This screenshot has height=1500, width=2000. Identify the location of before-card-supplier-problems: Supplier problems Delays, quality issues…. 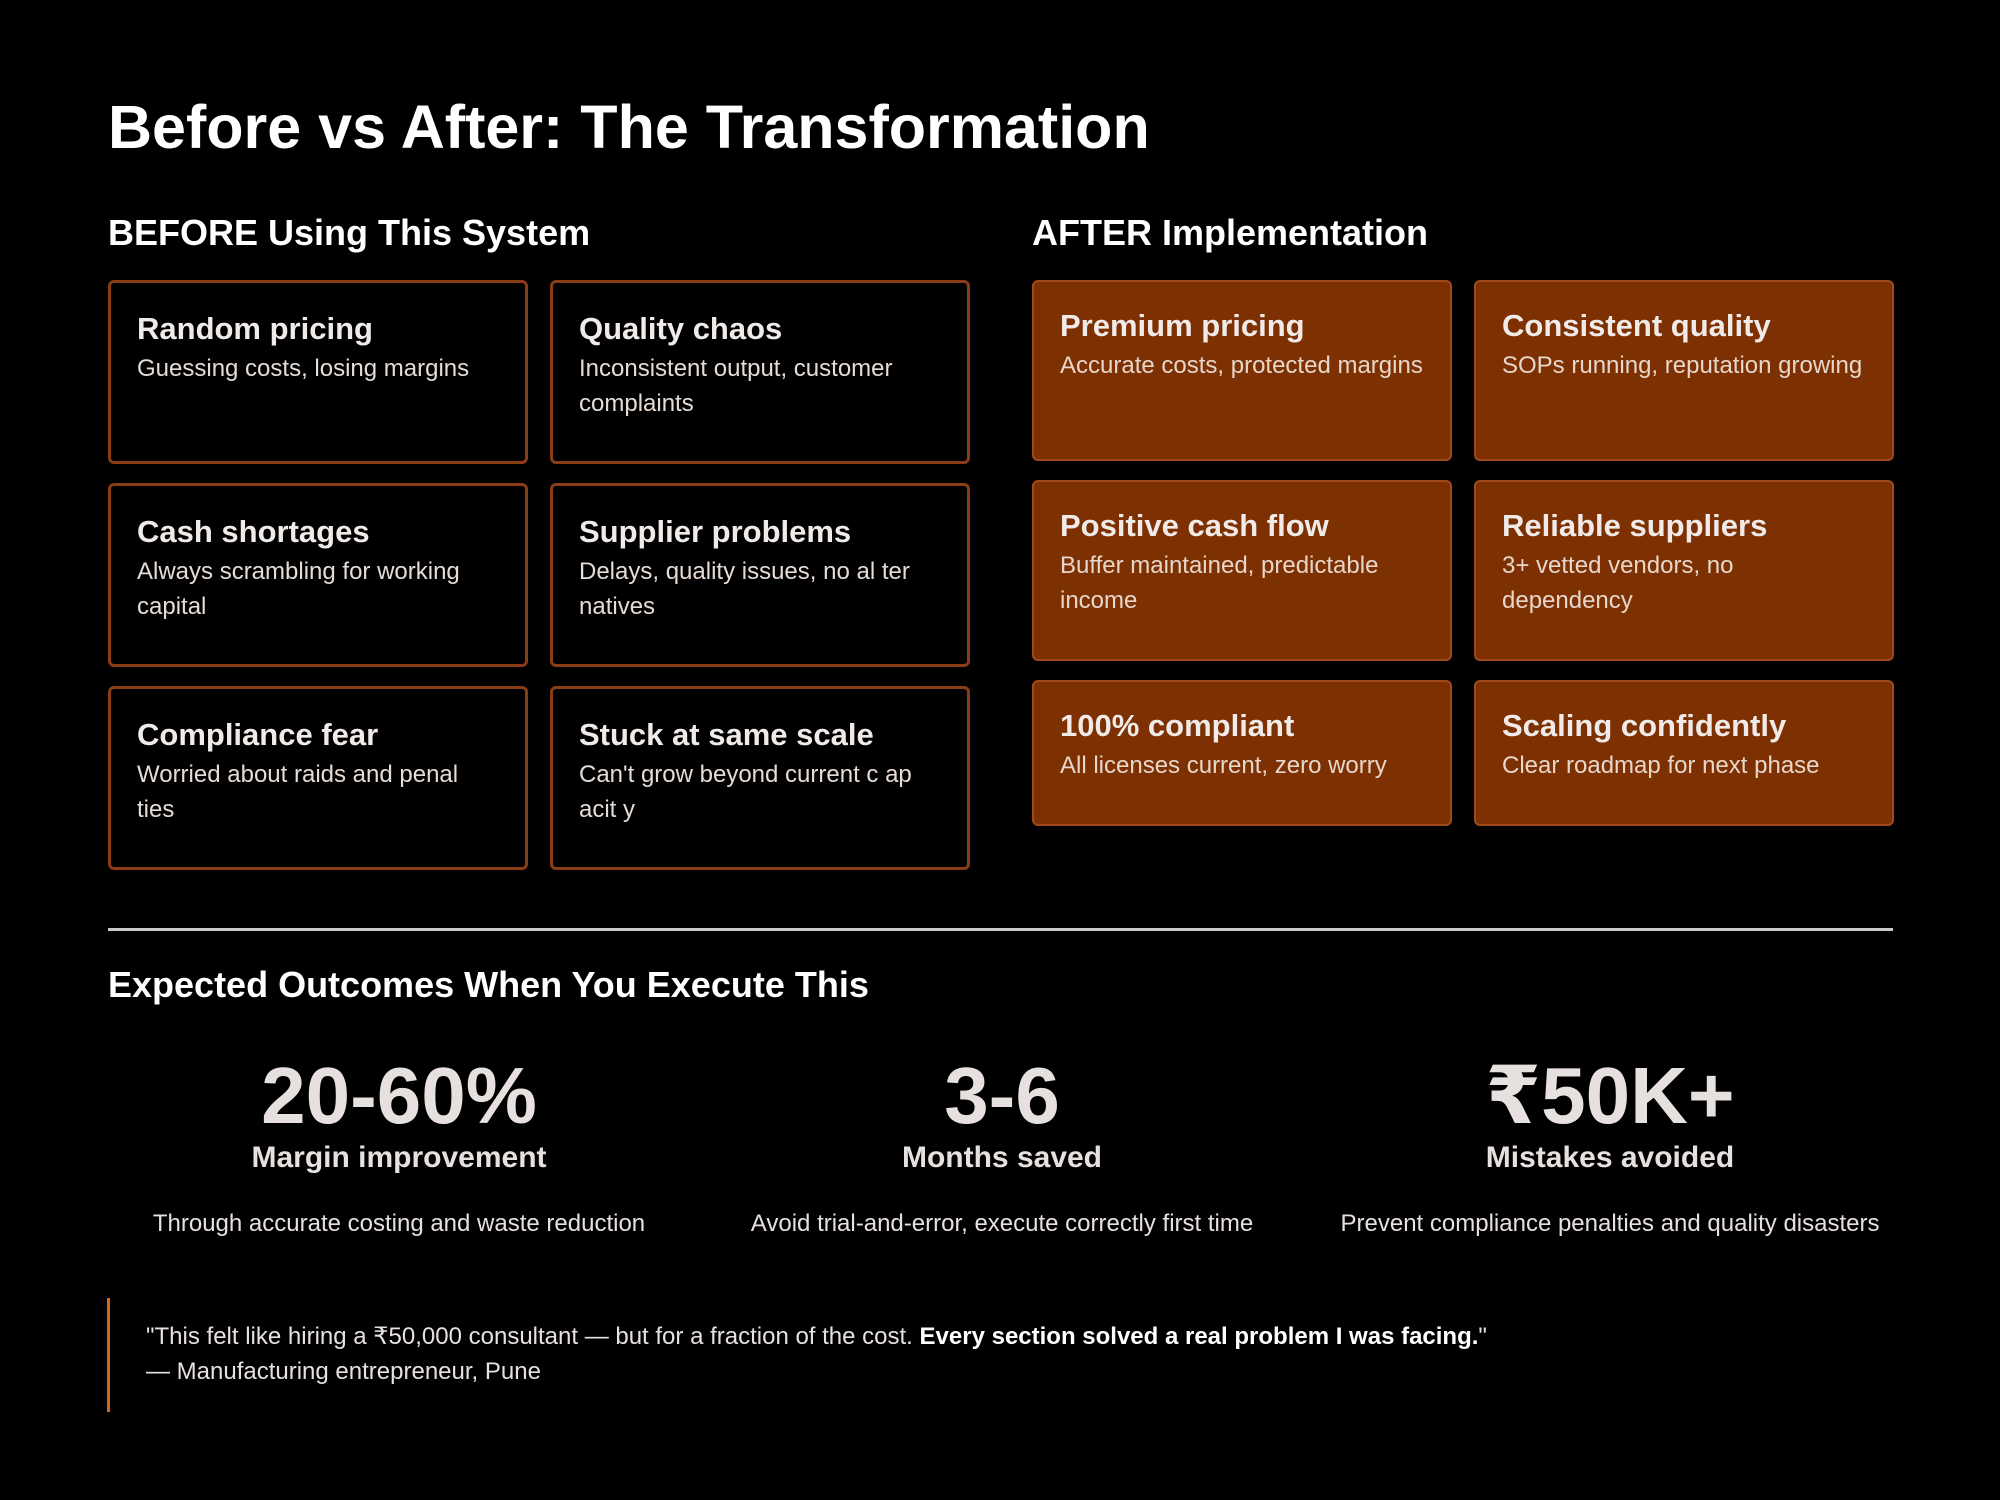
(760, 575).